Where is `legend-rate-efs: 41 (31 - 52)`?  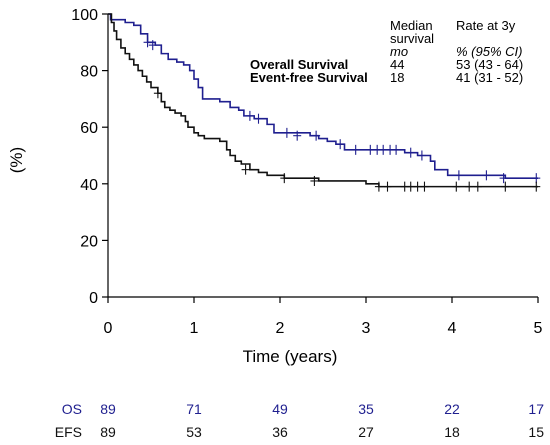 legend-rate-efs: 41 (31 - 52) is located at coordinates (489, 77).